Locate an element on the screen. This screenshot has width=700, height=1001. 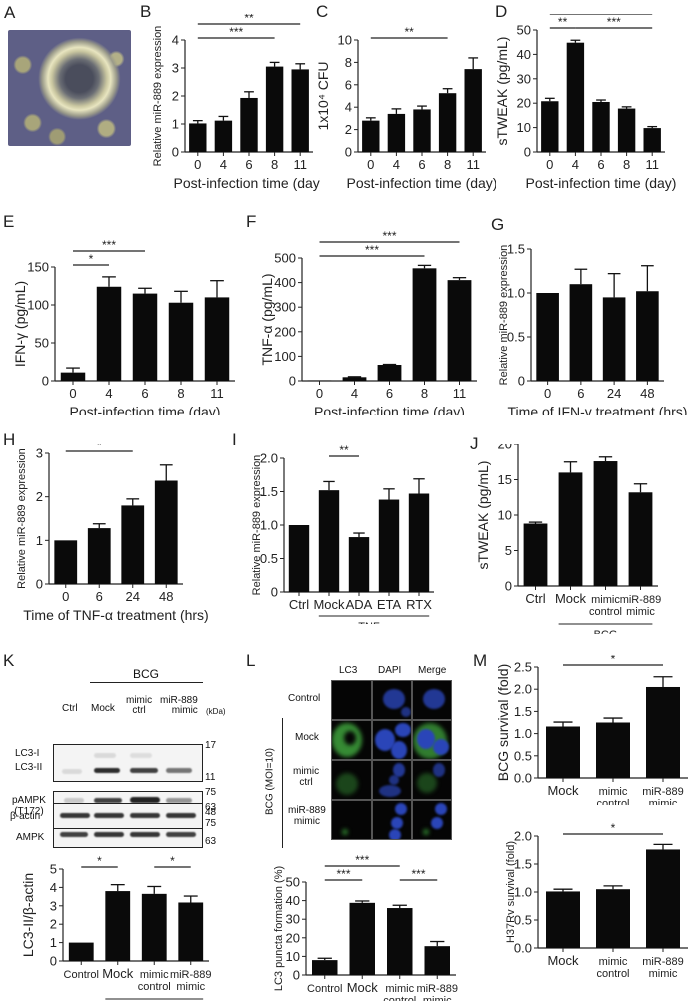
y-tick-label: 2.0 is located at coordinates (523, 689).